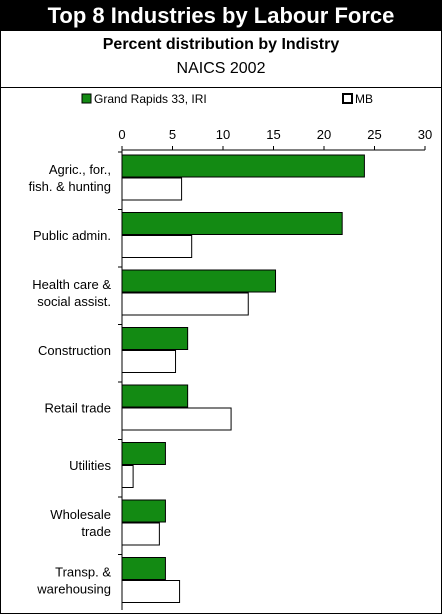 The height and width of the screenshot is (614, 442). I want to click on category-label: fish. & hunting, so click(70, 186).